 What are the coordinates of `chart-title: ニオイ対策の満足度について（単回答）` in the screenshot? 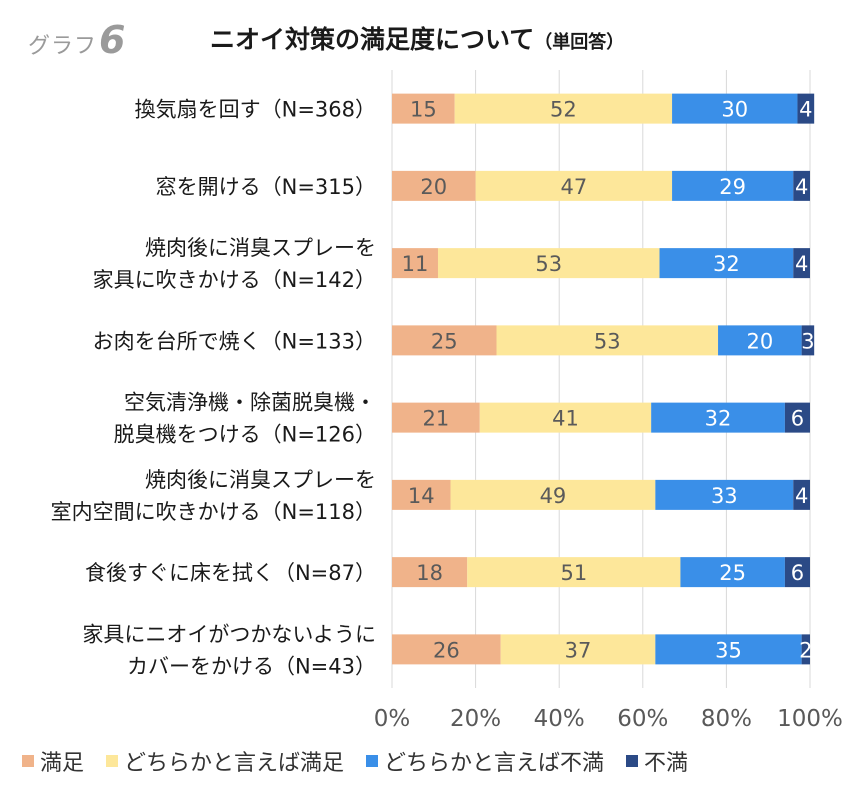 It's located at (417, 38).